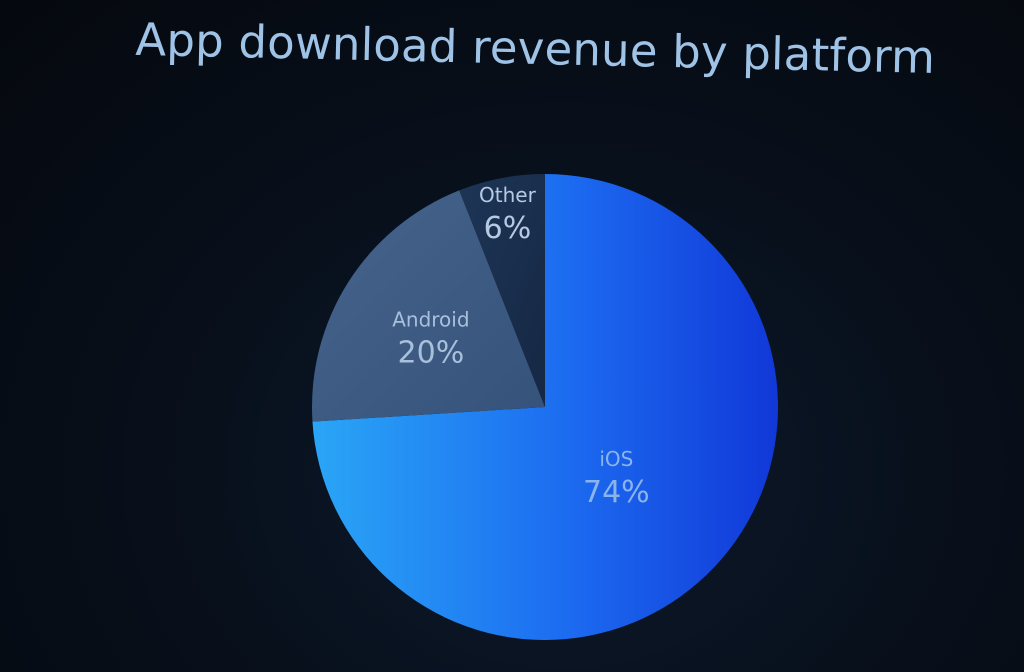  Describe the element at coordinates (430, 320) in the screenshot. I see `slice-label-android: Android` at that location.